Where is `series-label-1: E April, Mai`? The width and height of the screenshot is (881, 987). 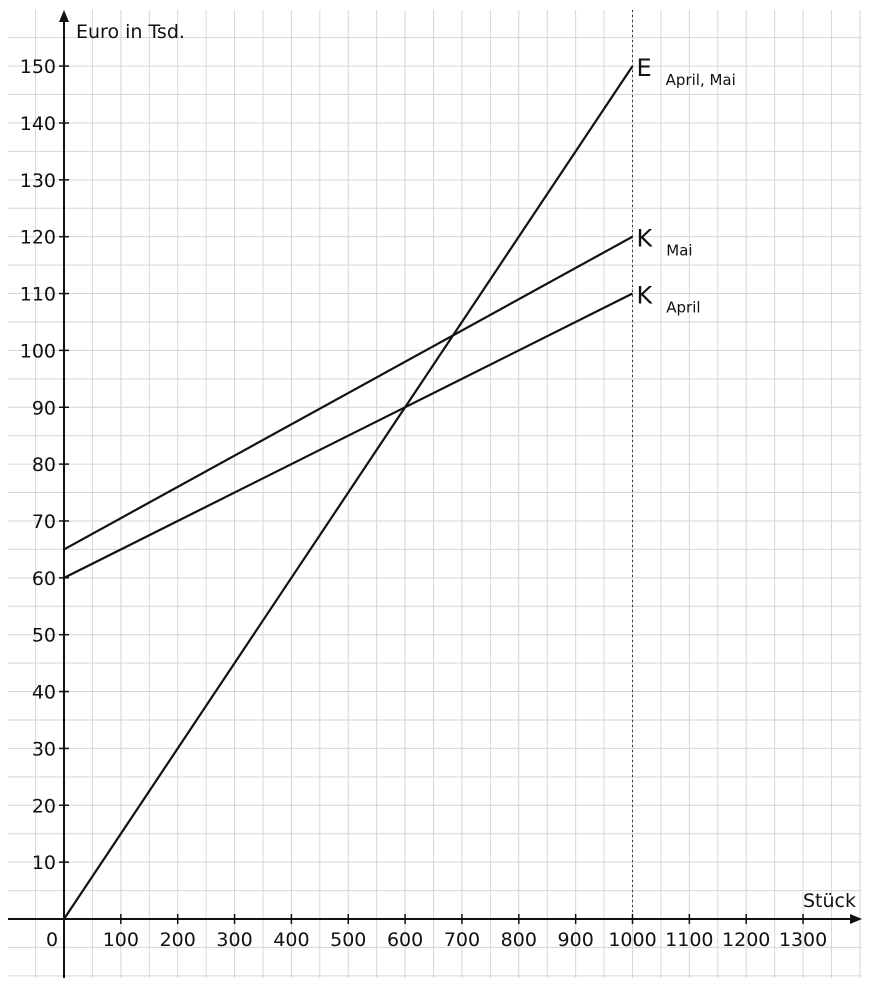
series-label-1: E April, Mai is located at coordinates (686, 71).